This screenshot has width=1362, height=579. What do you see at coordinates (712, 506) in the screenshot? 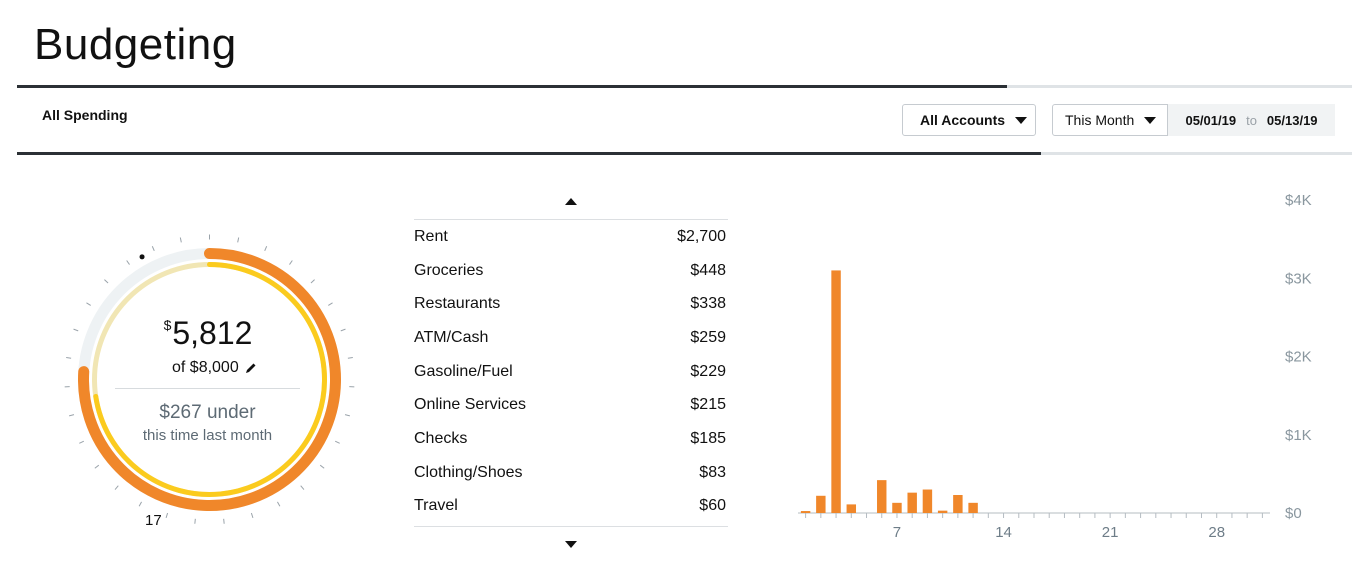
I see `category-amount: $60` at bounding box center [712, 506].